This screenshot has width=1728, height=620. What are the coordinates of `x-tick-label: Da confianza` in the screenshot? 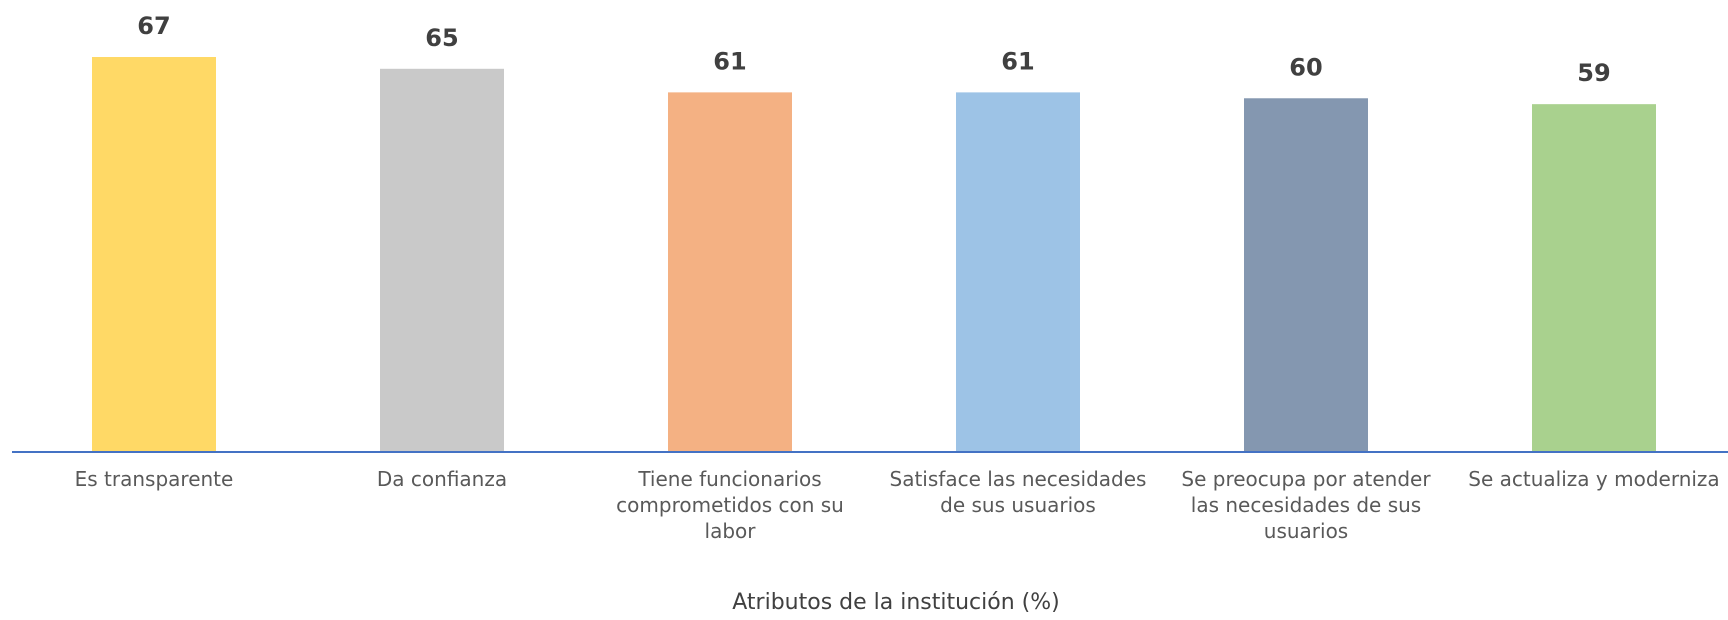 It's located at (442, 479).